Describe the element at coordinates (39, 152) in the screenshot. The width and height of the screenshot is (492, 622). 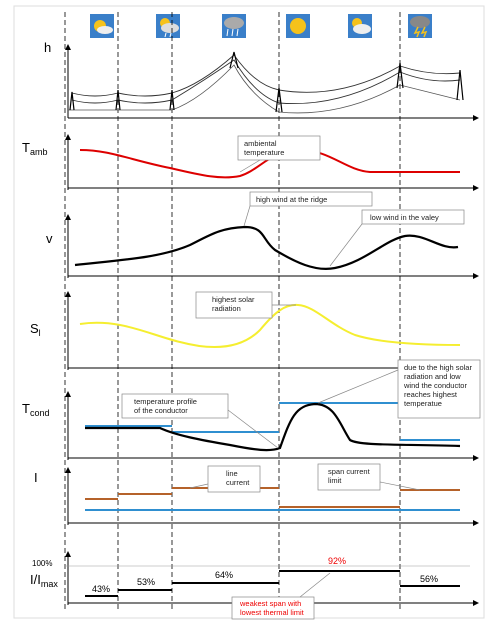
I see `label-part: amb` at that location.